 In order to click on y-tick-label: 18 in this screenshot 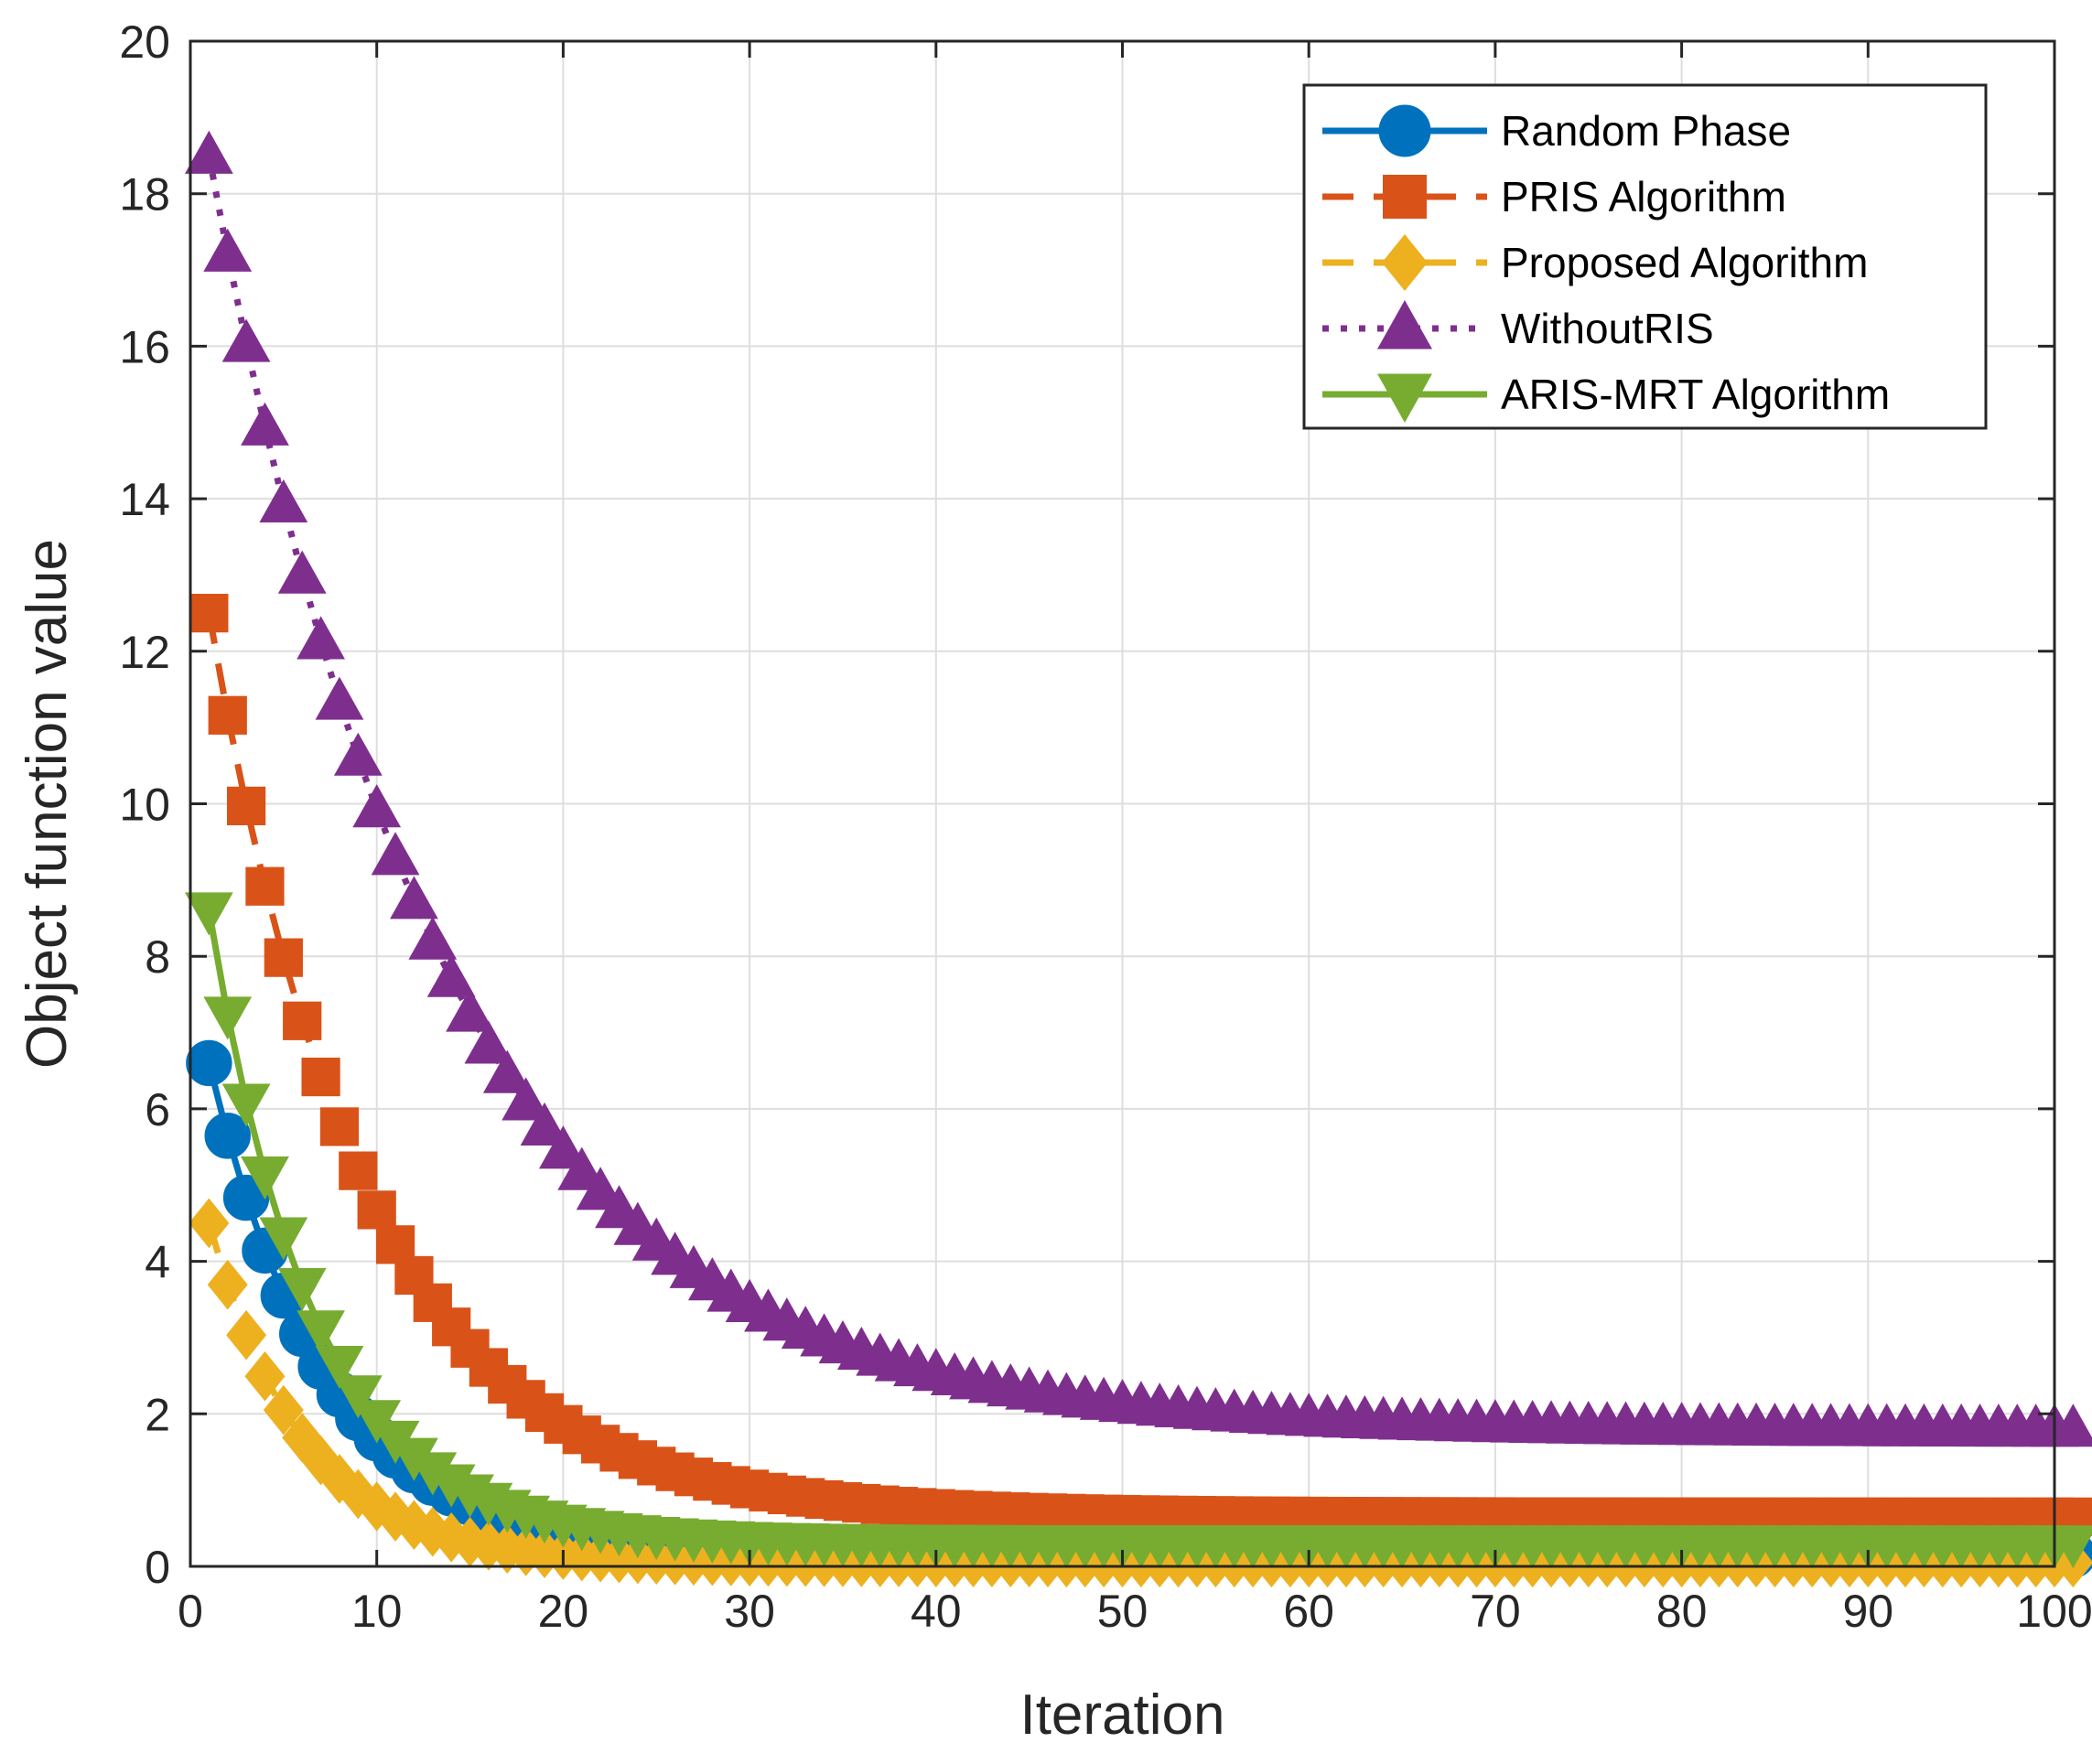, I will do `click(144, 194)`.